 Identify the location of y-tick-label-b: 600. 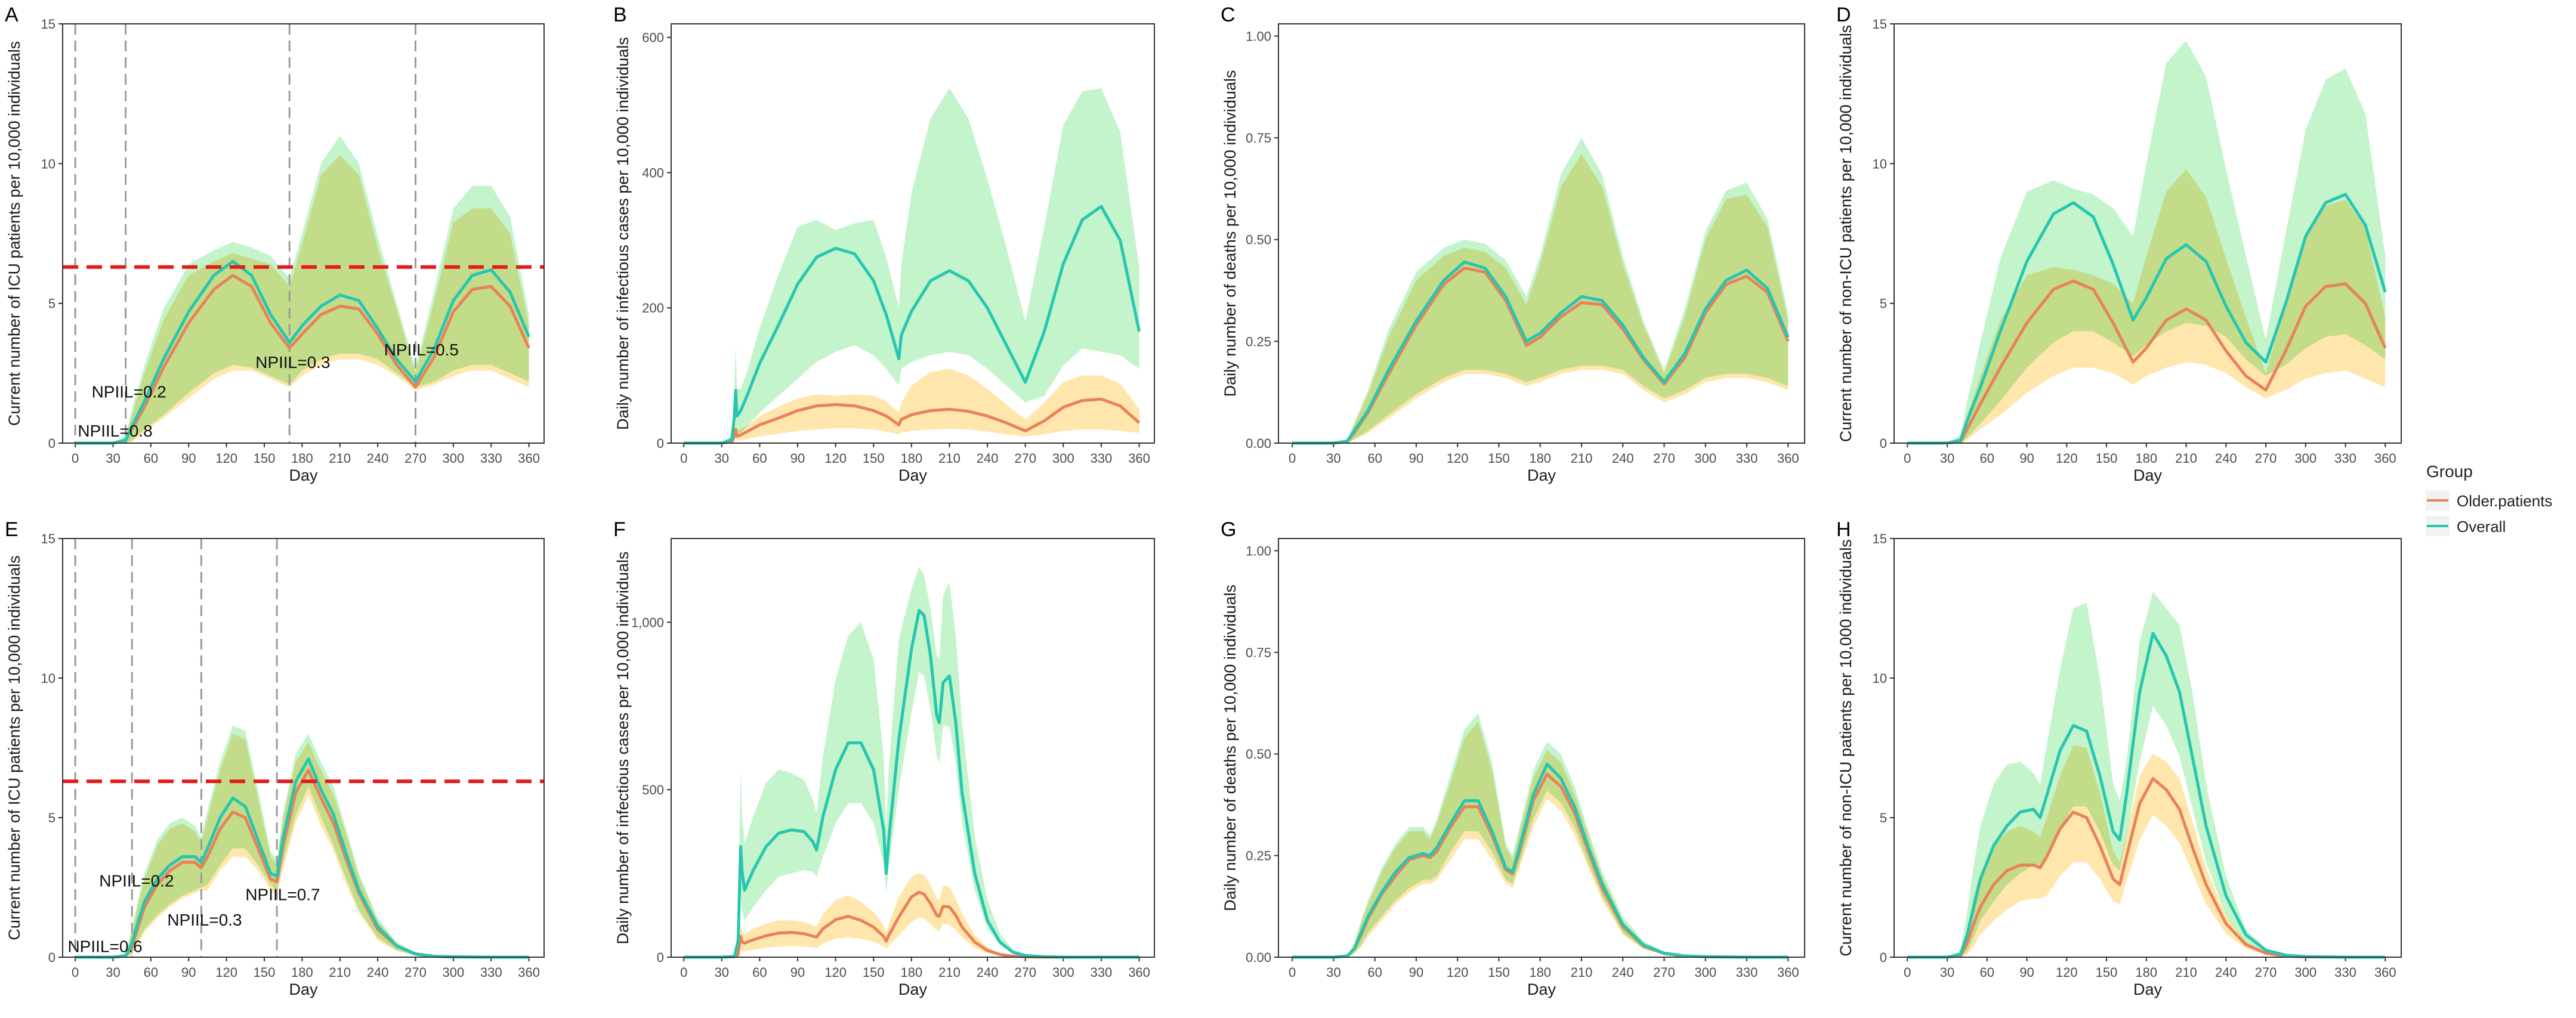
(653, 37).